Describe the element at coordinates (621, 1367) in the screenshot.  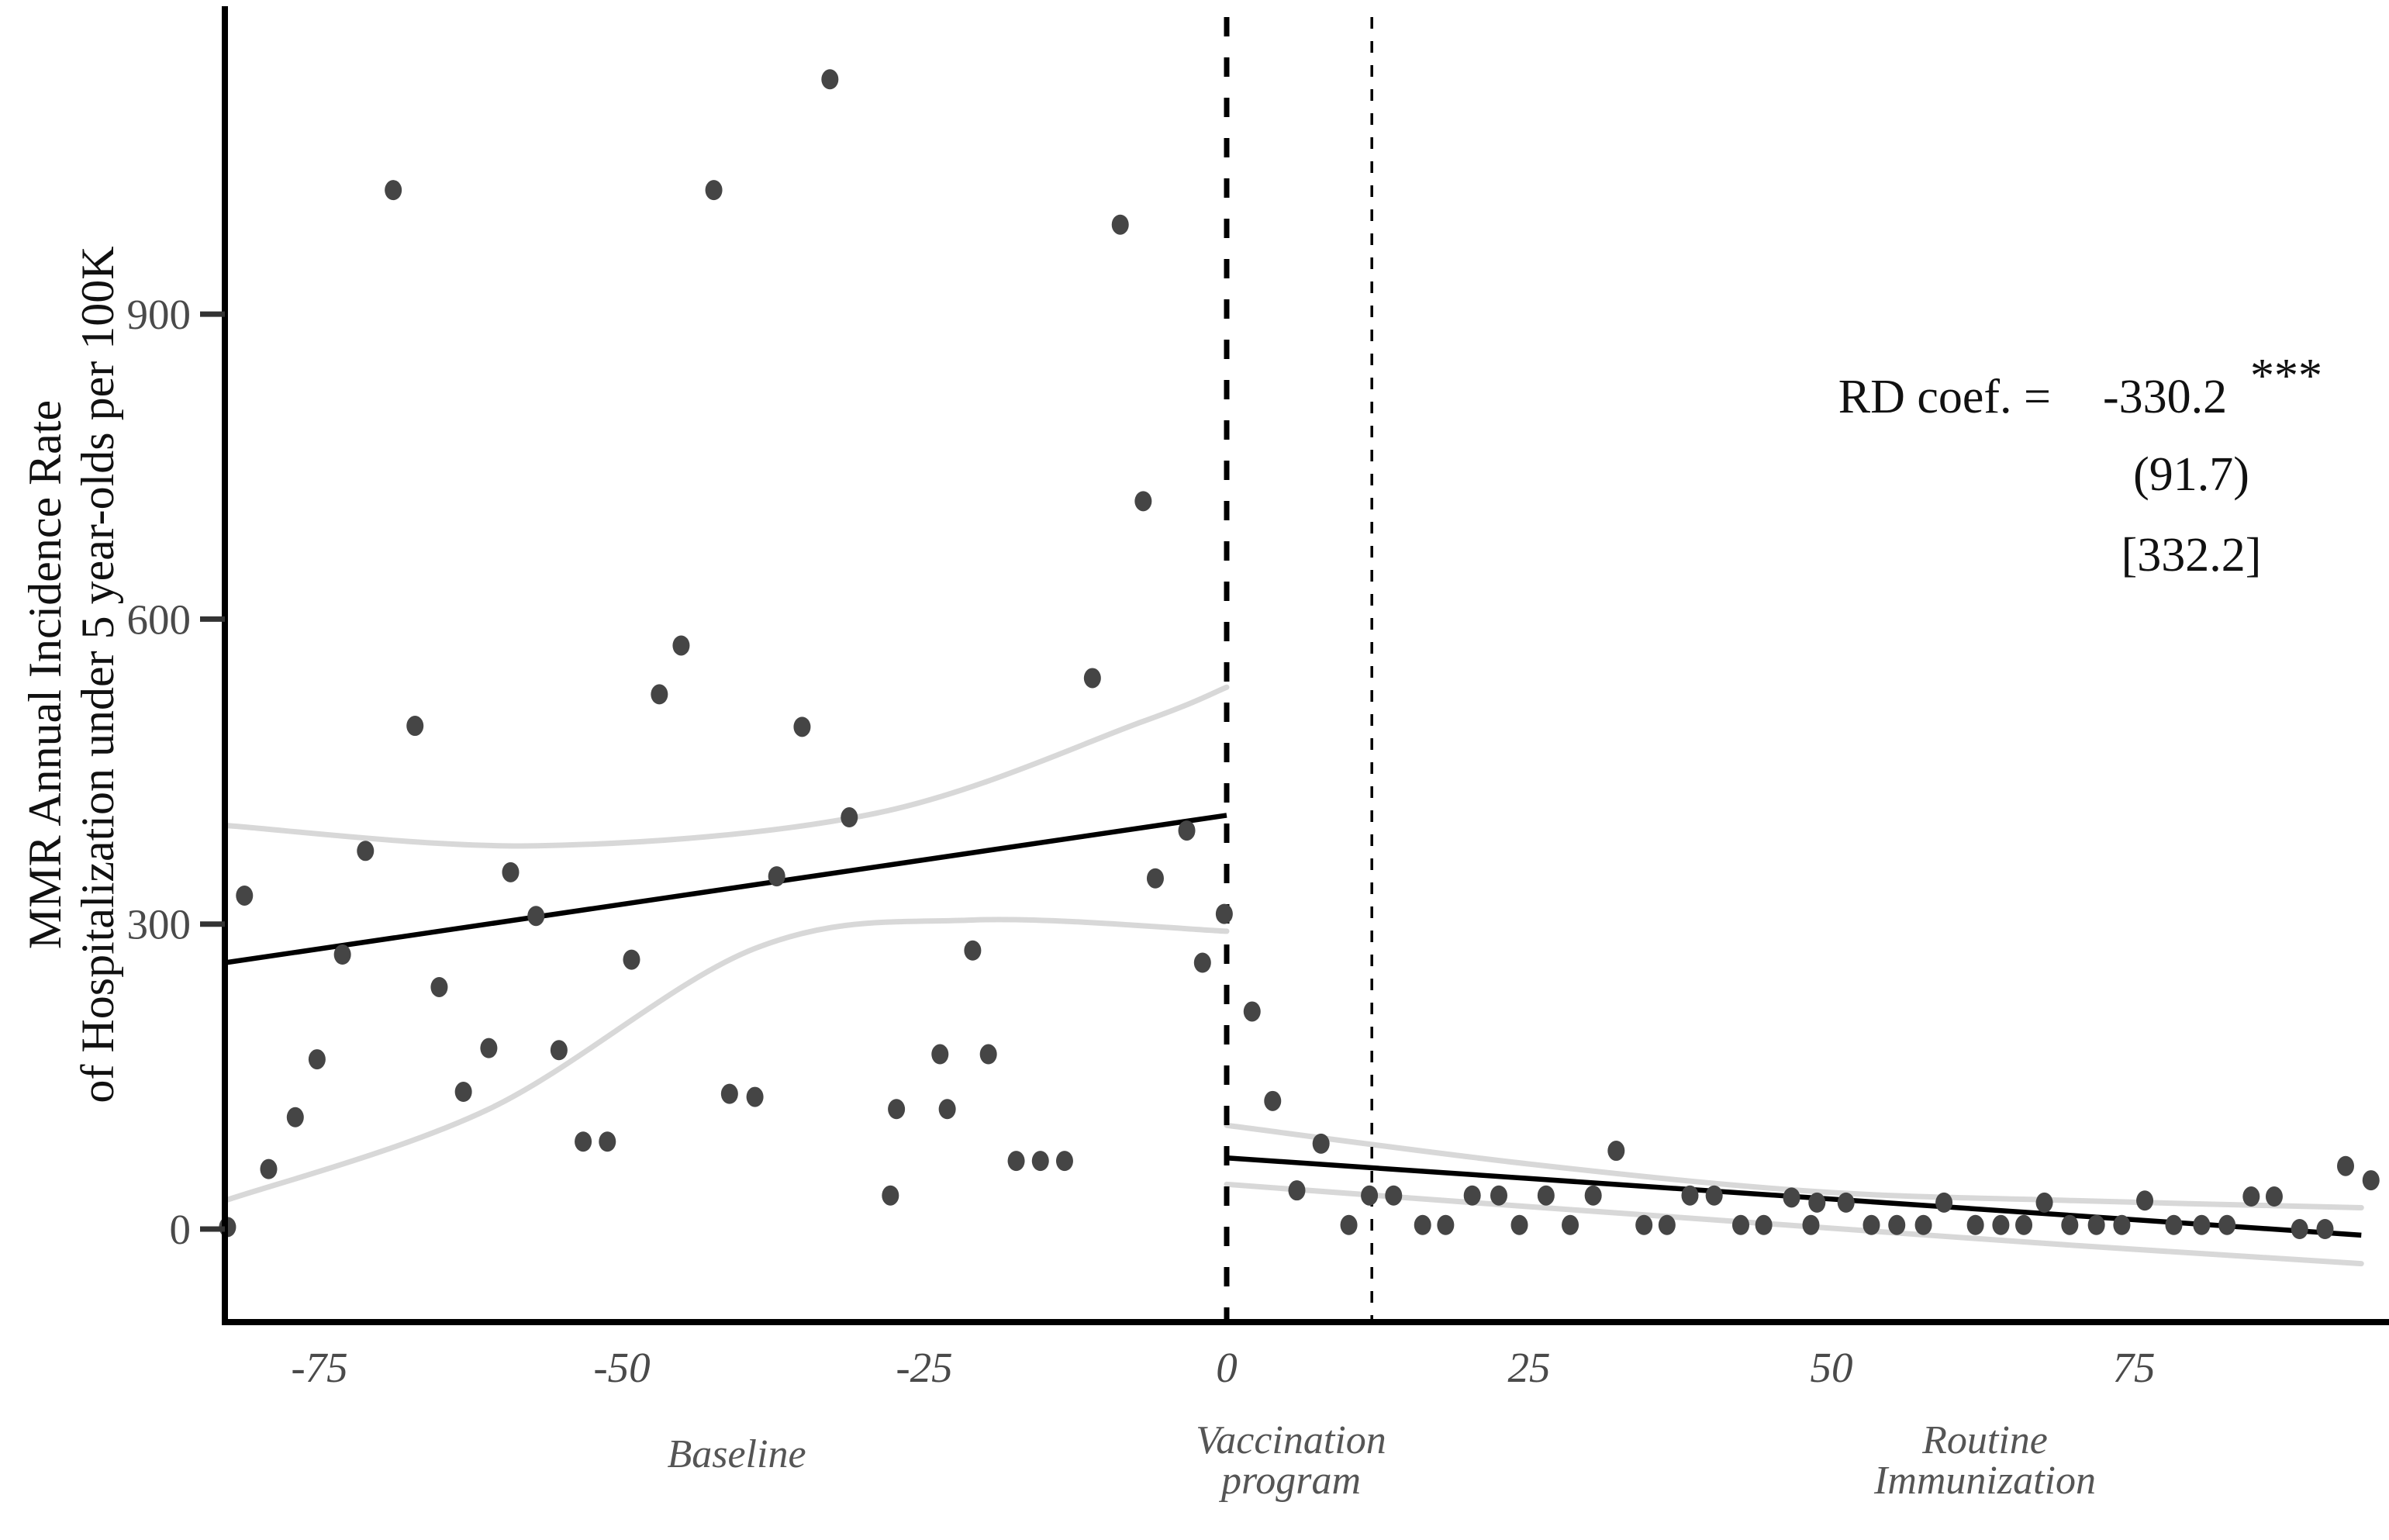
I see `x-tick-label: -50` at that location.